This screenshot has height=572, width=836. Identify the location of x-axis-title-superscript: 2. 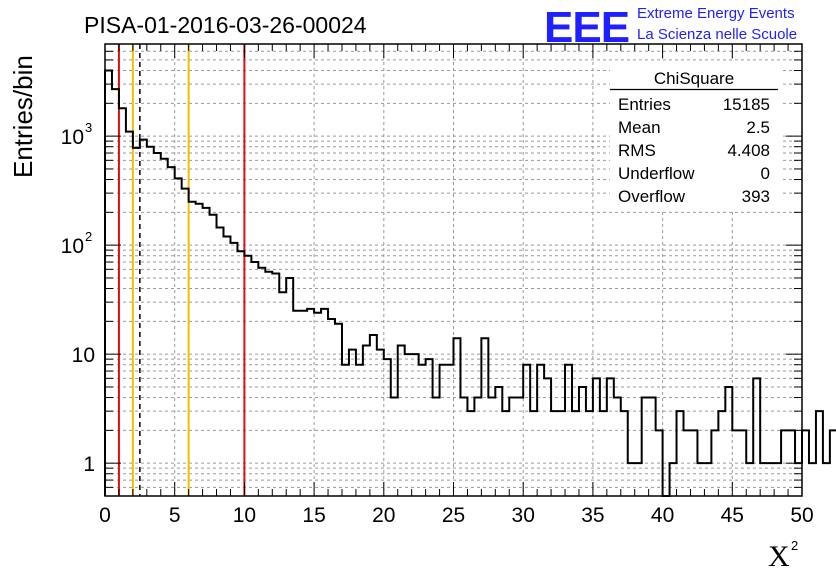
(794, 545).